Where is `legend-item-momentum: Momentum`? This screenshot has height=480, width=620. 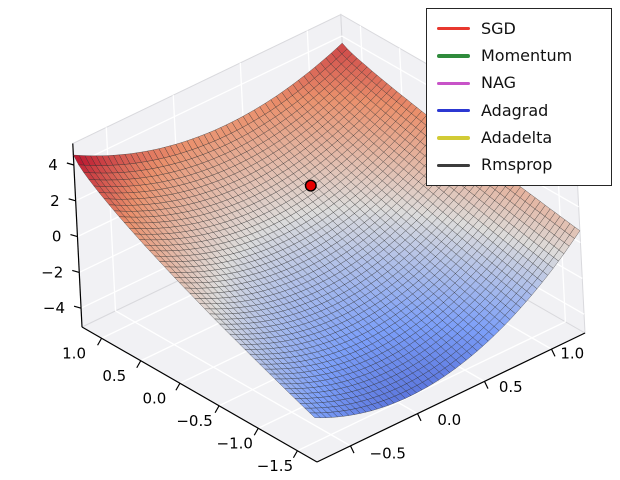
legend-item-momentum: Momentum is located at coordinates (519, 55).